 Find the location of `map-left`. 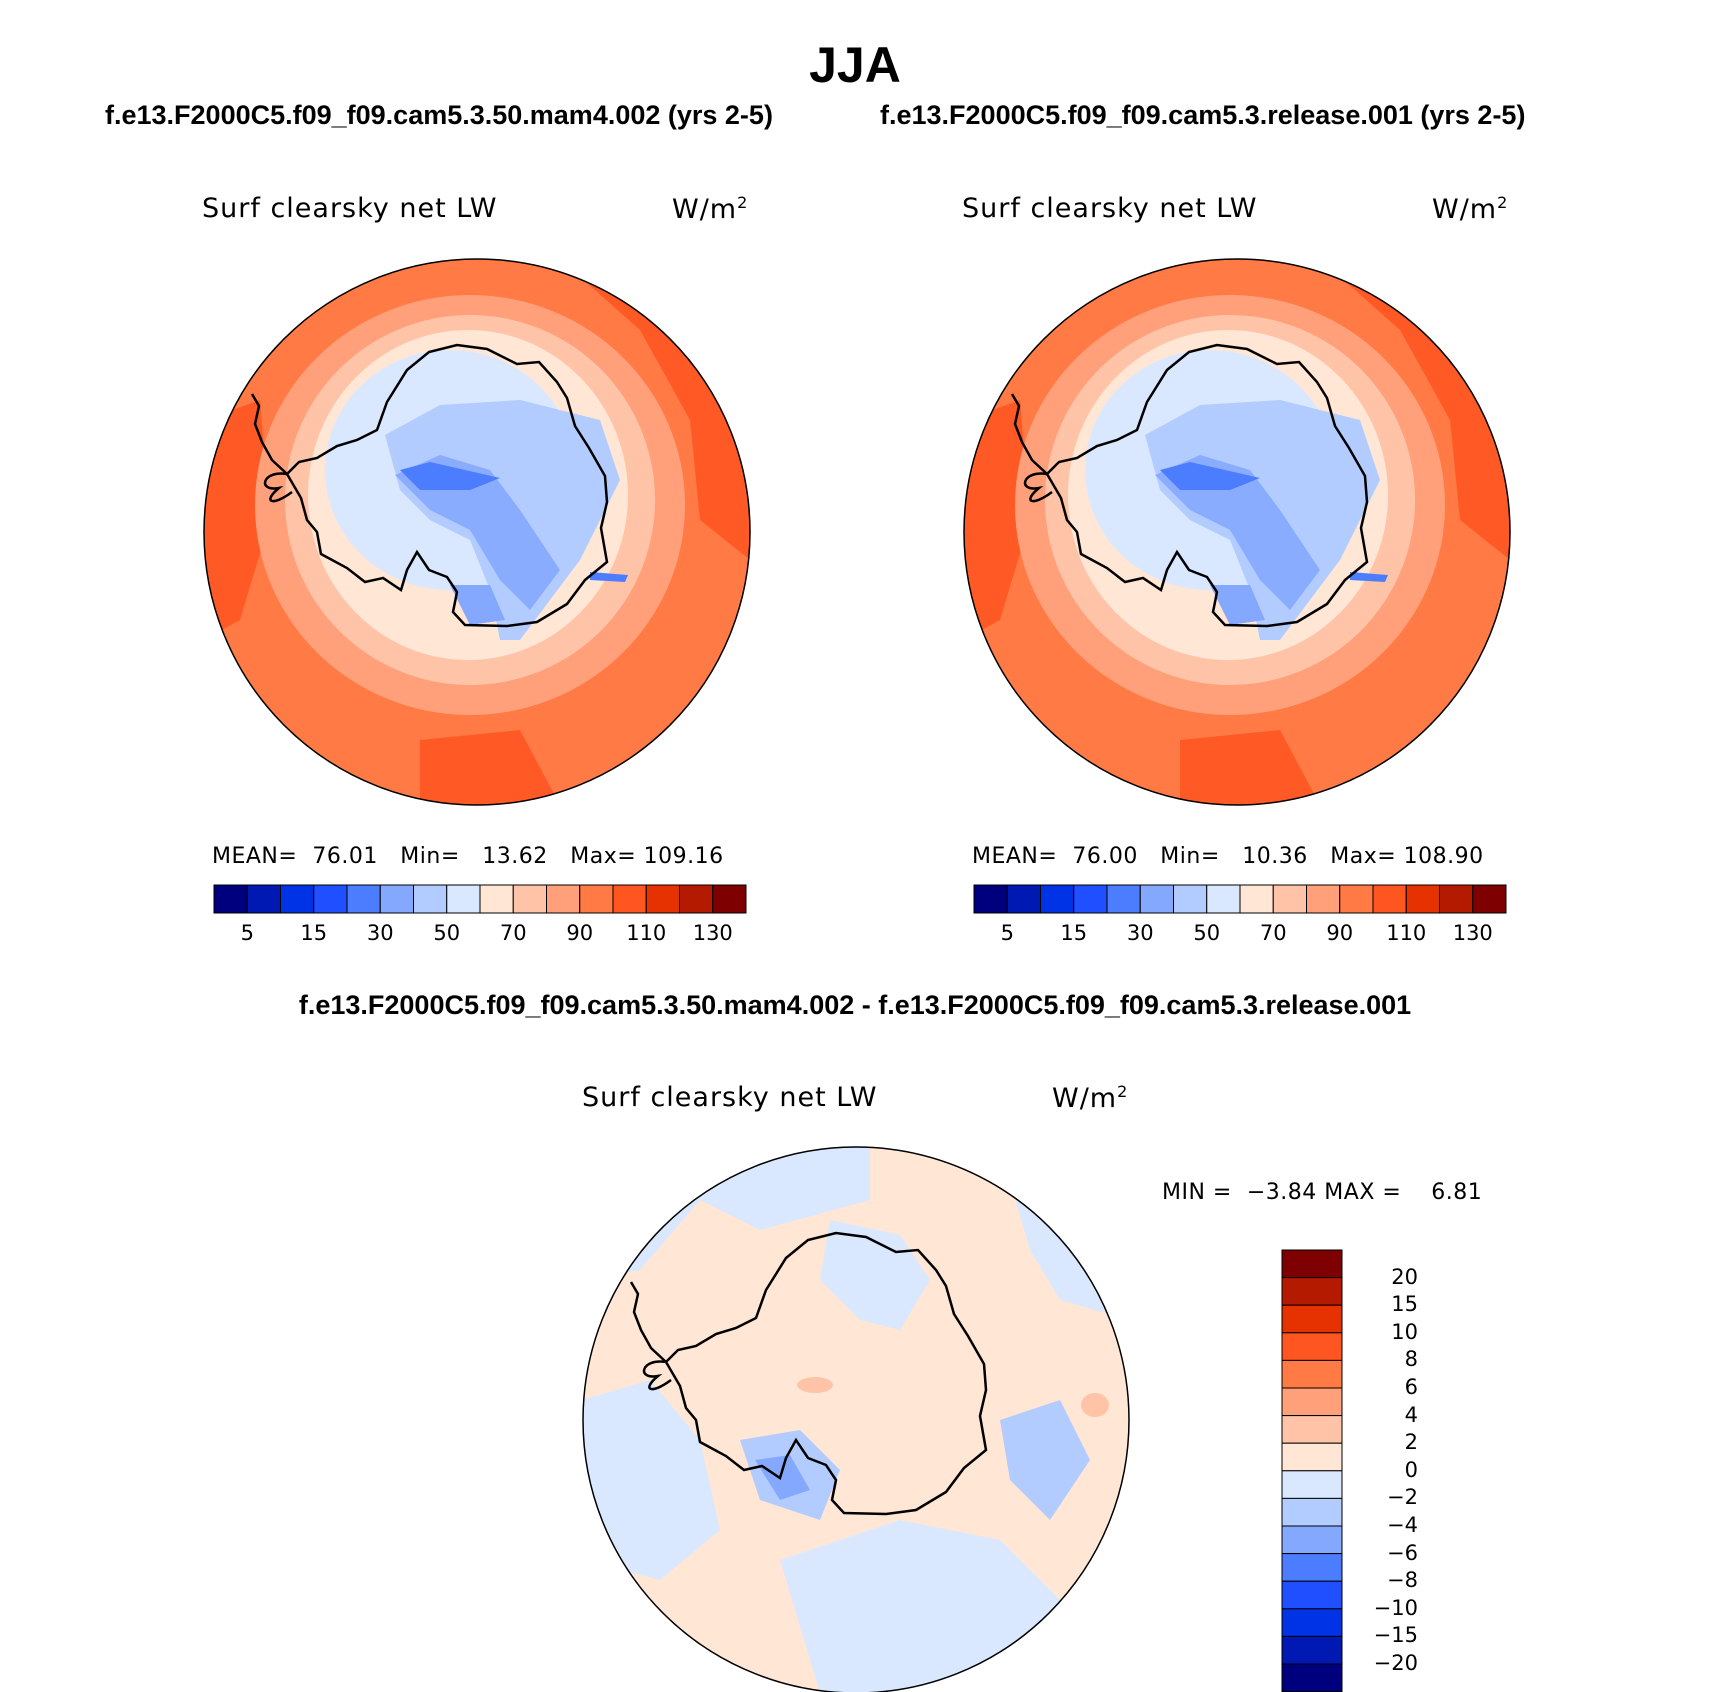

map-left is located at coordinates (477, 532).